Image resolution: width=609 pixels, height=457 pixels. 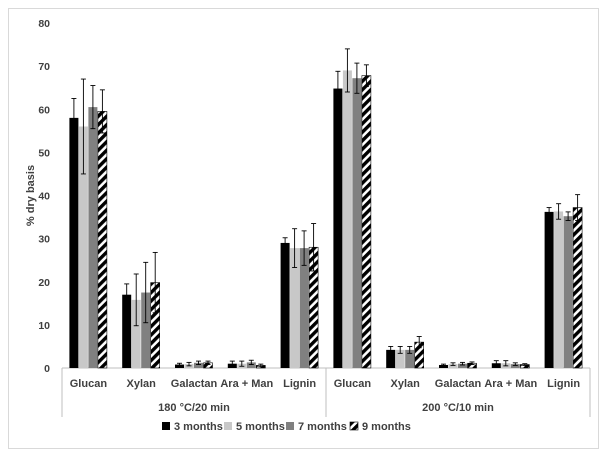 What do you see at coordinates (47, 369) in the screenshot?
I see `y-tick-label: 0` at bounding box center [47, 369].